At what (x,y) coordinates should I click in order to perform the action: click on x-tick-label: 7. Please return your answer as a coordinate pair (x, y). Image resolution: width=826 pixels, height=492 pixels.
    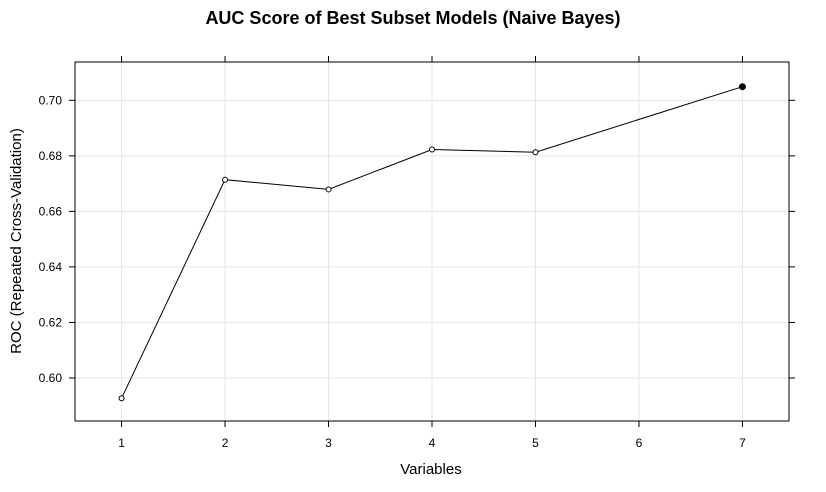
    Looking at the image, I should click on (742, 443).